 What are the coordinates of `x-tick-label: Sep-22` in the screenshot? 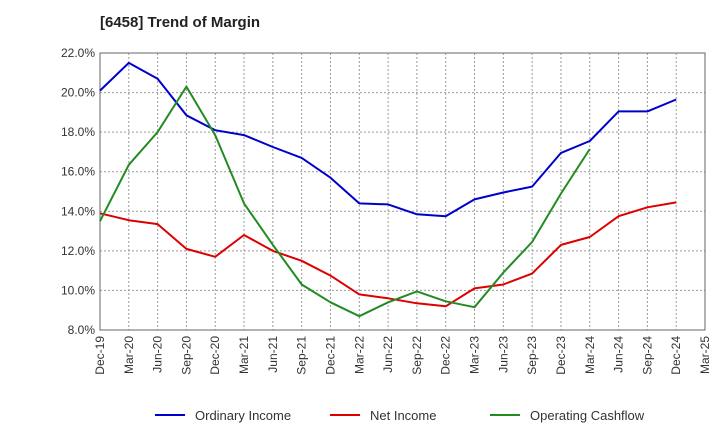 It's located at (417, 355).